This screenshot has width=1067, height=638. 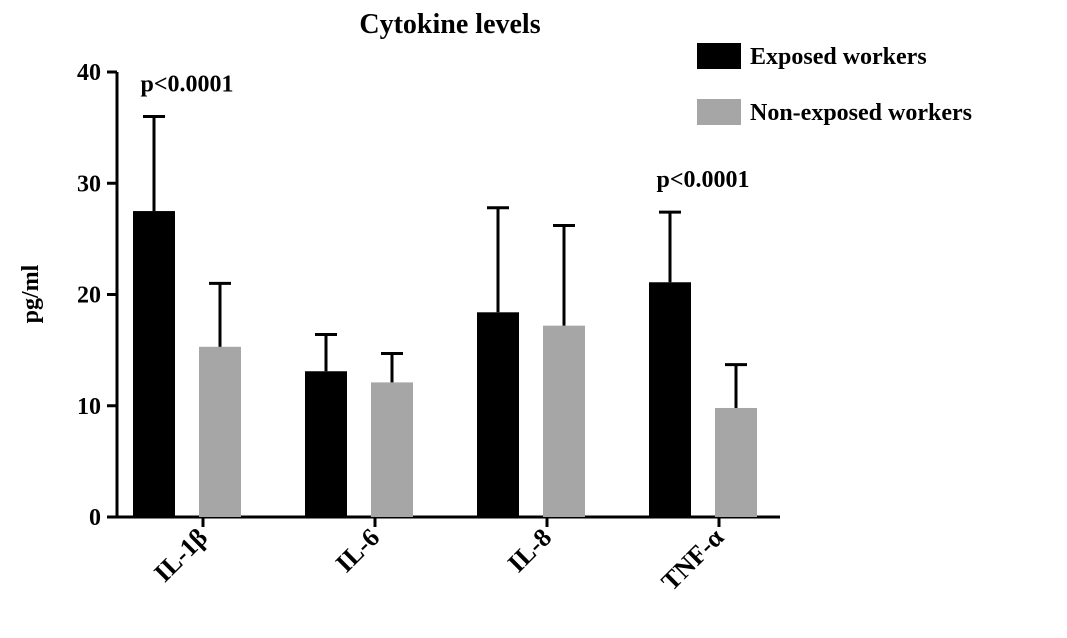 I want to click on y-tick-label: 20, so click(x=89, y=296).